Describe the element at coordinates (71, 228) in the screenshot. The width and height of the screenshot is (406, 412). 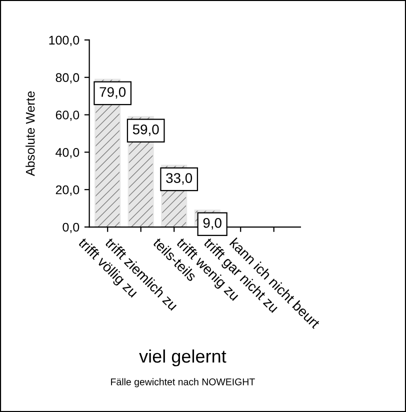
I see `y-tick-label: 0,0` at that location.